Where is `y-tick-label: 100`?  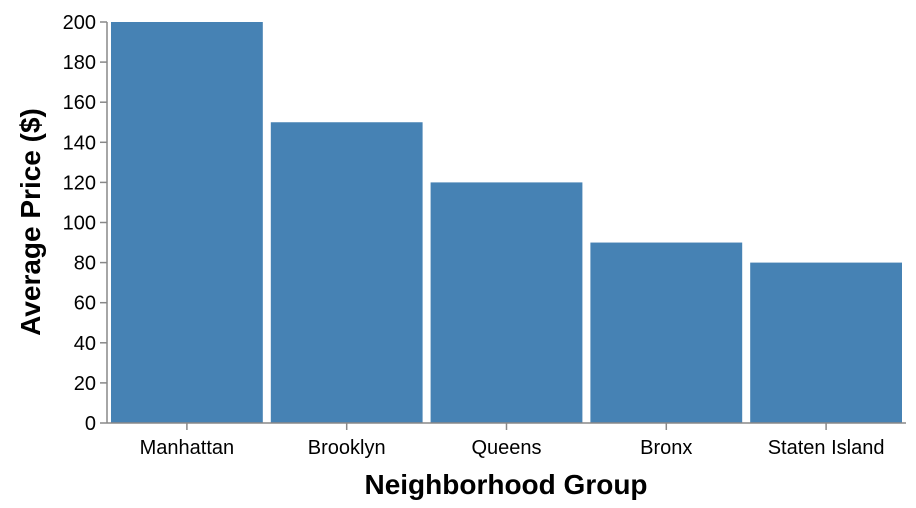
y-tick-label: 100 is located at coordinates (79, 224).